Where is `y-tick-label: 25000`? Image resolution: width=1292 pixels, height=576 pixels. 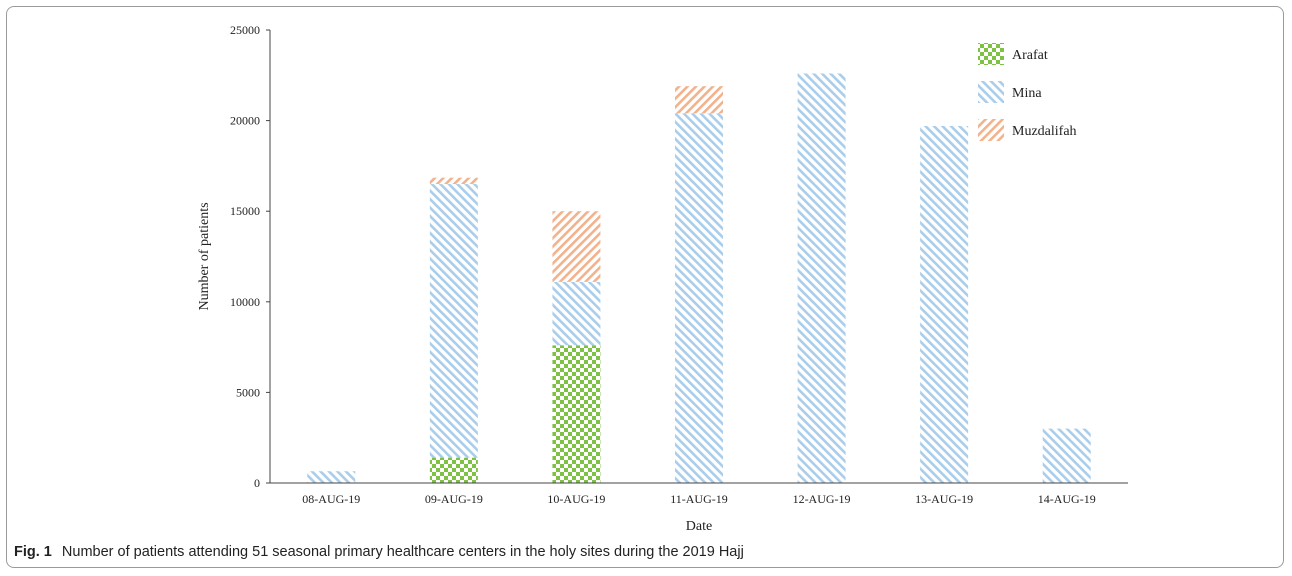 y-tick-label: 25000 is located at coordinates (245, 30).